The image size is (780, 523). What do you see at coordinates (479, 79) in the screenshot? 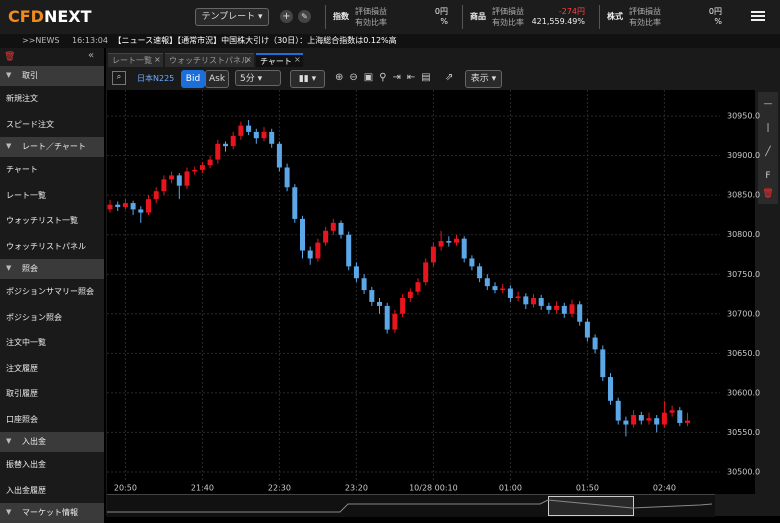
I see `display-label: 表示` at bounding box center [479, 79].